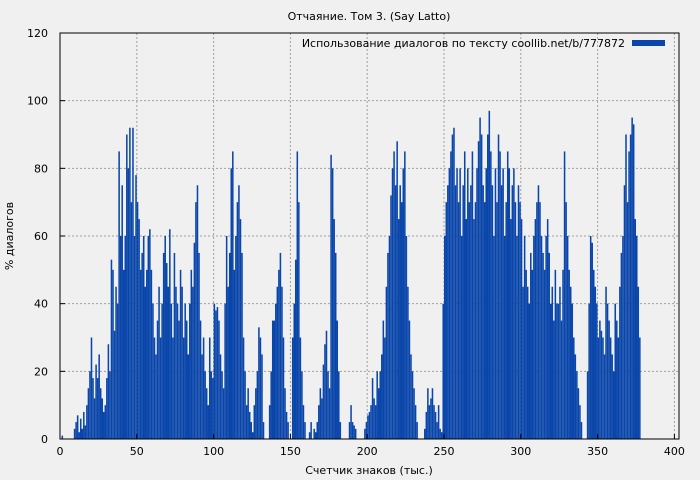  I want to click on y-tick-label: 80, so click(41, 168).